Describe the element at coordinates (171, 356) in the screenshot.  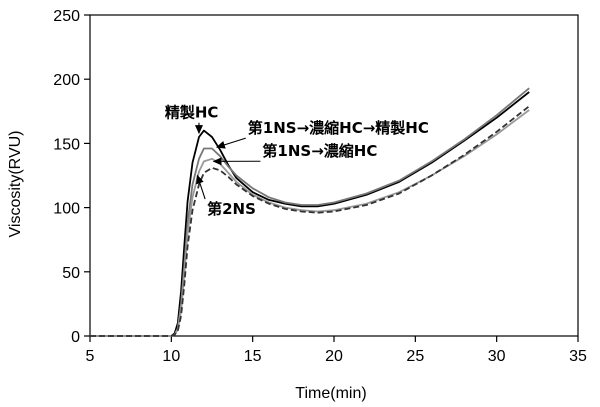
I see `x-tick-label: 10` at that location.